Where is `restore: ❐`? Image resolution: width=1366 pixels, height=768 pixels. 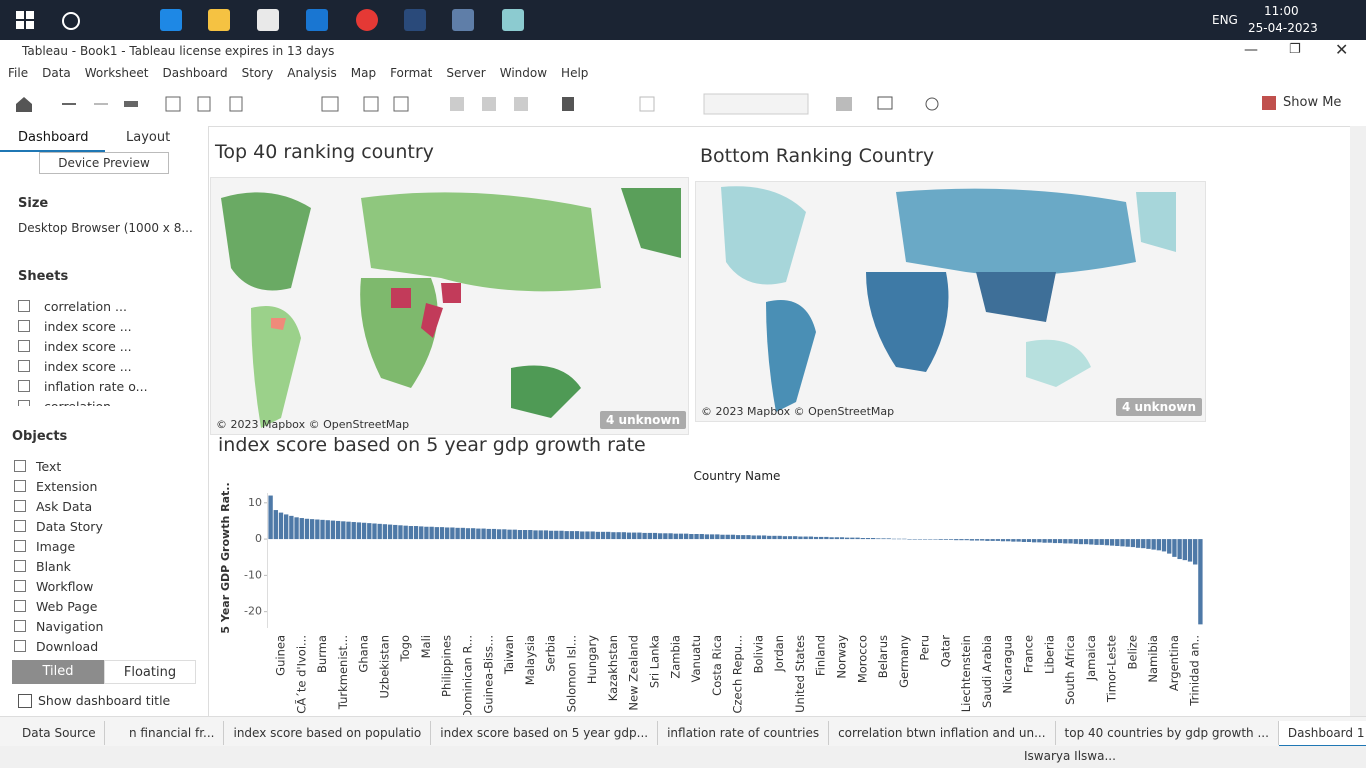 restore: ❐ is located at coordinates (1295, 49).